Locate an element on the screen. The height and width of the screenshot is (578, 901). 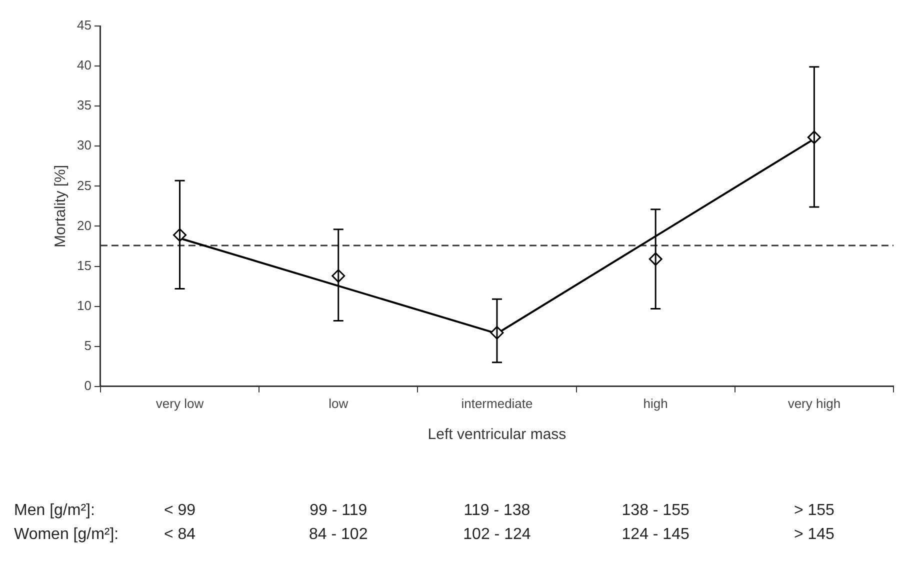
text: > 155 is located at coordinates (814, 511).